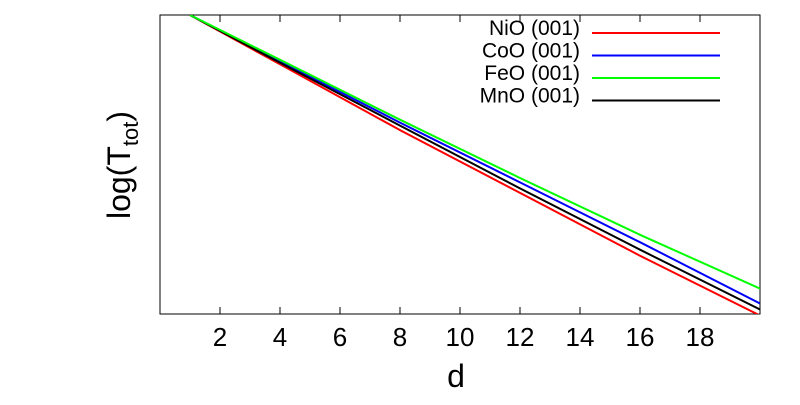 This screenshot has height=405, width=800. Describe the element at coordinates (119, 182) in the screenshot. I see `y-axis-label-main: log(T` at that location.